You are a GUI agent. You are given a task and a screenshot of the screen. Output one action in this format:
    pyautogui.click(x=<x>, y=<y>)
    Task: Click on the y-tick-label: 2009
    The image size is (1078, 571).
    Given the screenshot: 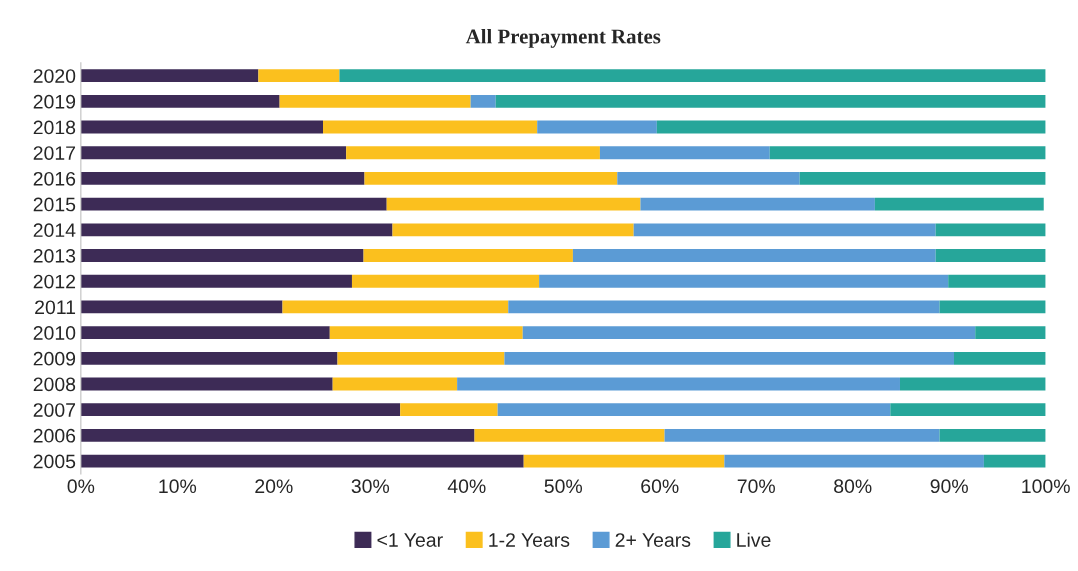 What is the action you would take?
    pyautogui.click(x=54, y=358)
    